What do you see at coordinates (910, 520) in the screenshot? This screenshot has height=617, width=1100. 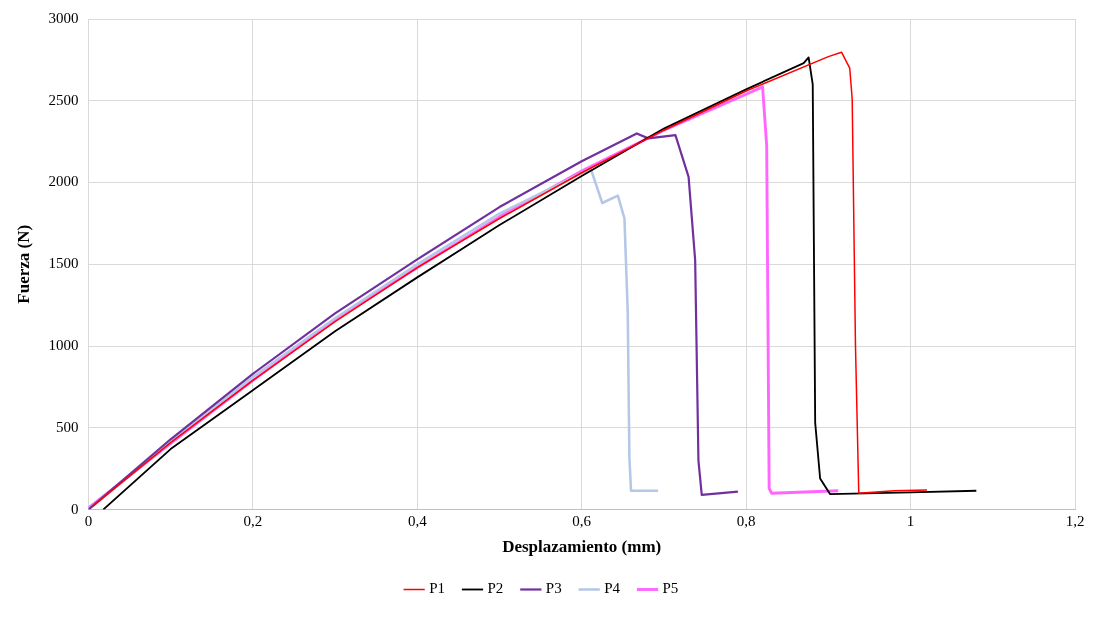 I see `x-tick-label: 1` at bounding box center [910, 520].